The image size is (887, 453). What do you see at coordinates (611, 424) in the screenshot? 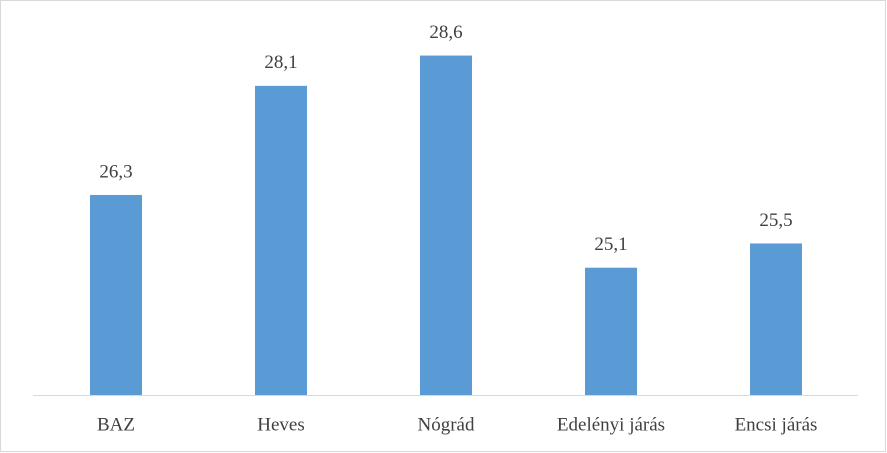
I see `x-tick-label: Edelényi járás` at bounding box center [611, 424].